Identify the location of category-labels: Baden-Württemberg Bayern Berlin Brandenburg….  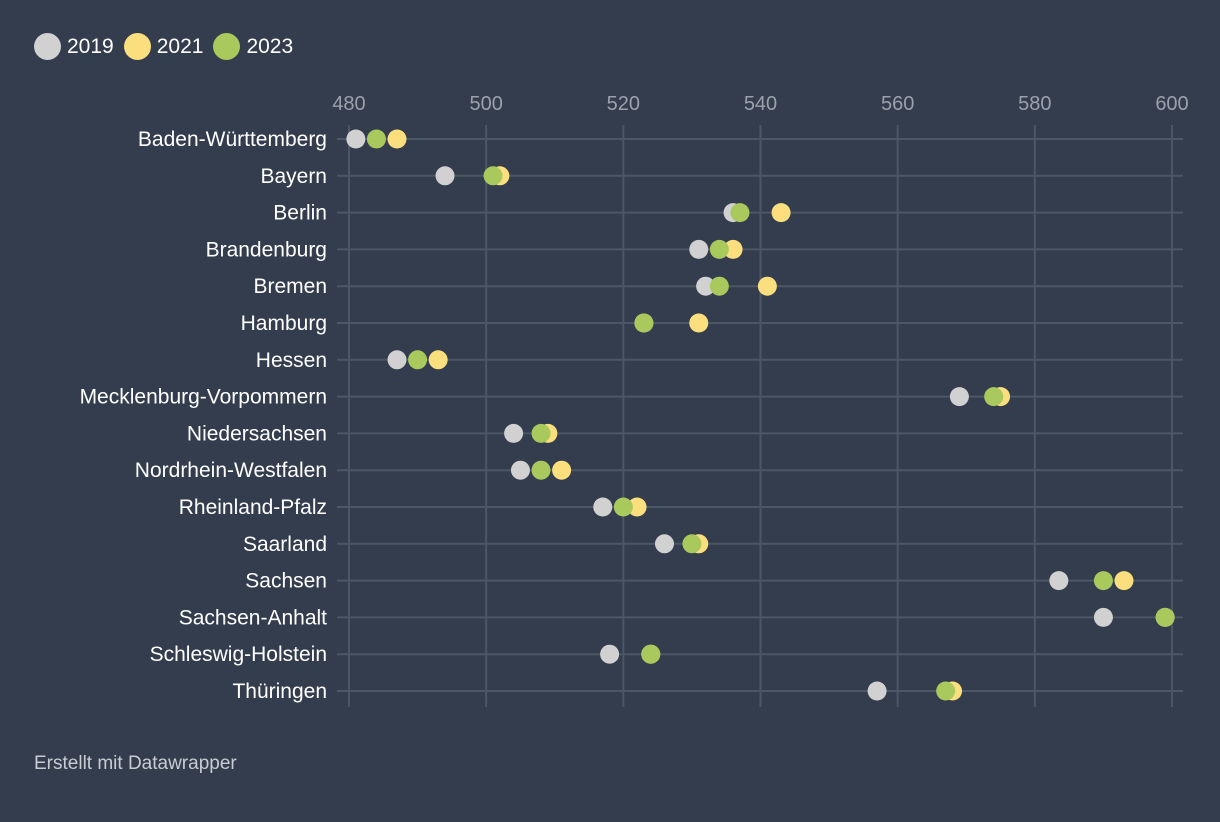
(204, 415).